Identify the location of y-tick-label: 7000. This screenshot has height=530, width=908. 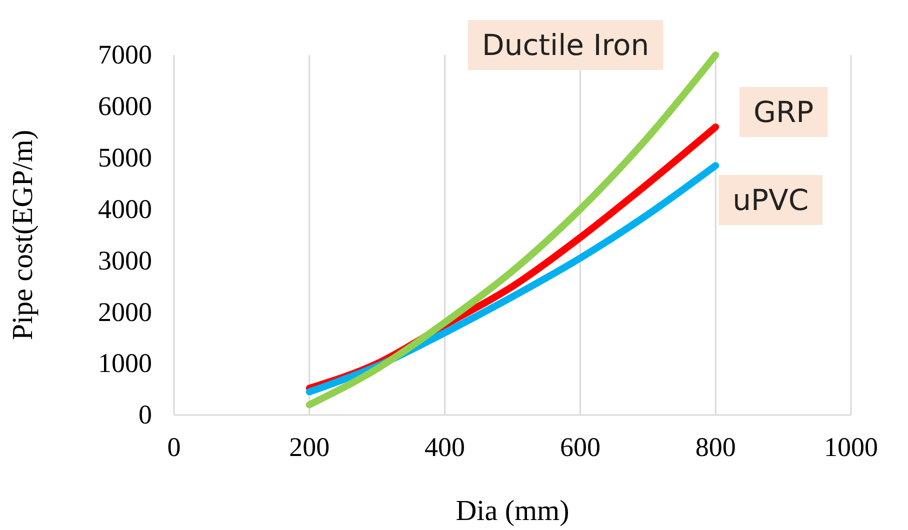
(125, 55).